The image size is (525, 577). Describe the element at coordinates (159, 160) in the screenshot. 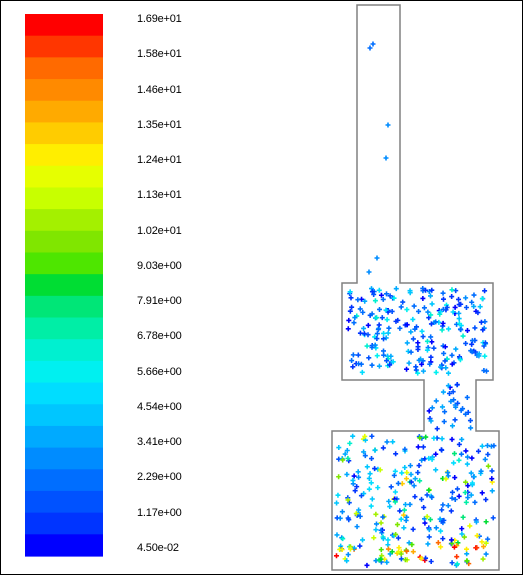

I see `colorbar-tick-label: 1.24e+01` at that location.